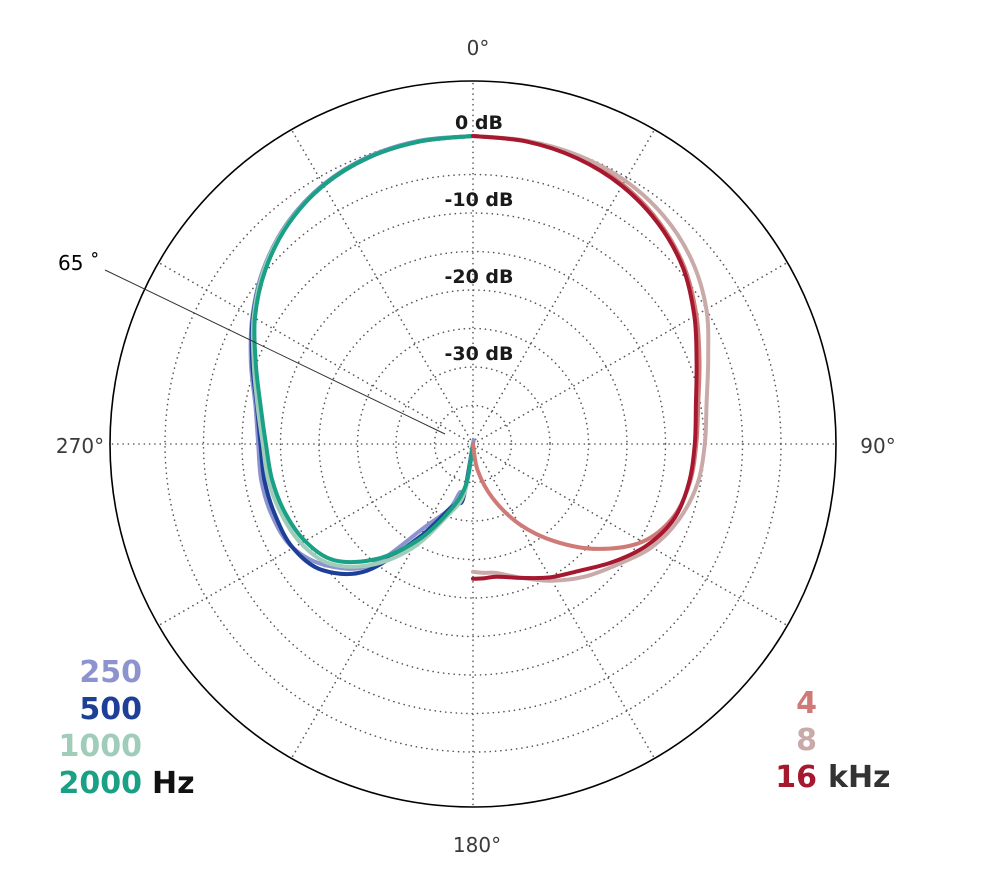  What do you see at coordinates (101, 783) in the screenshot?
I see `legend-item-2000: 2000` at bounding box center [101, 783].